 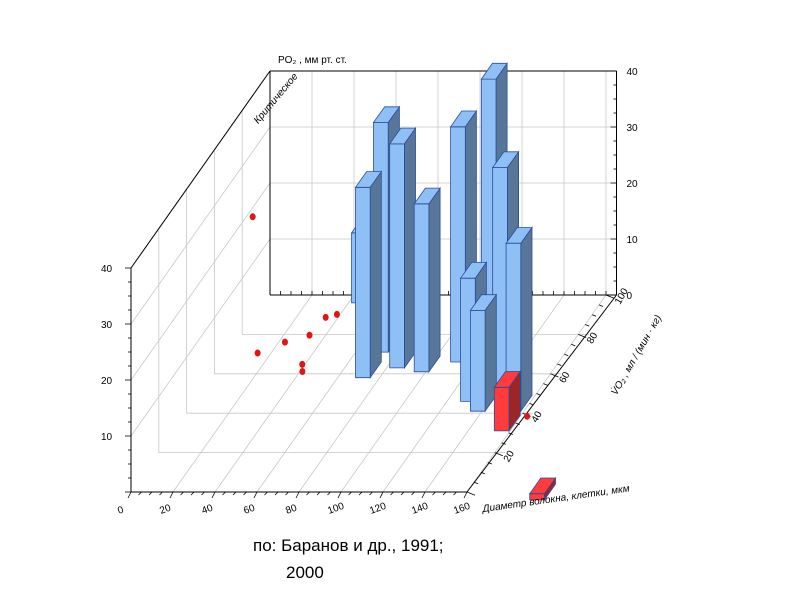 What do you see at coordinates (420, 509) in the screenshot?
I see `x-tick-label: 140` at bounding box center [420, 509].